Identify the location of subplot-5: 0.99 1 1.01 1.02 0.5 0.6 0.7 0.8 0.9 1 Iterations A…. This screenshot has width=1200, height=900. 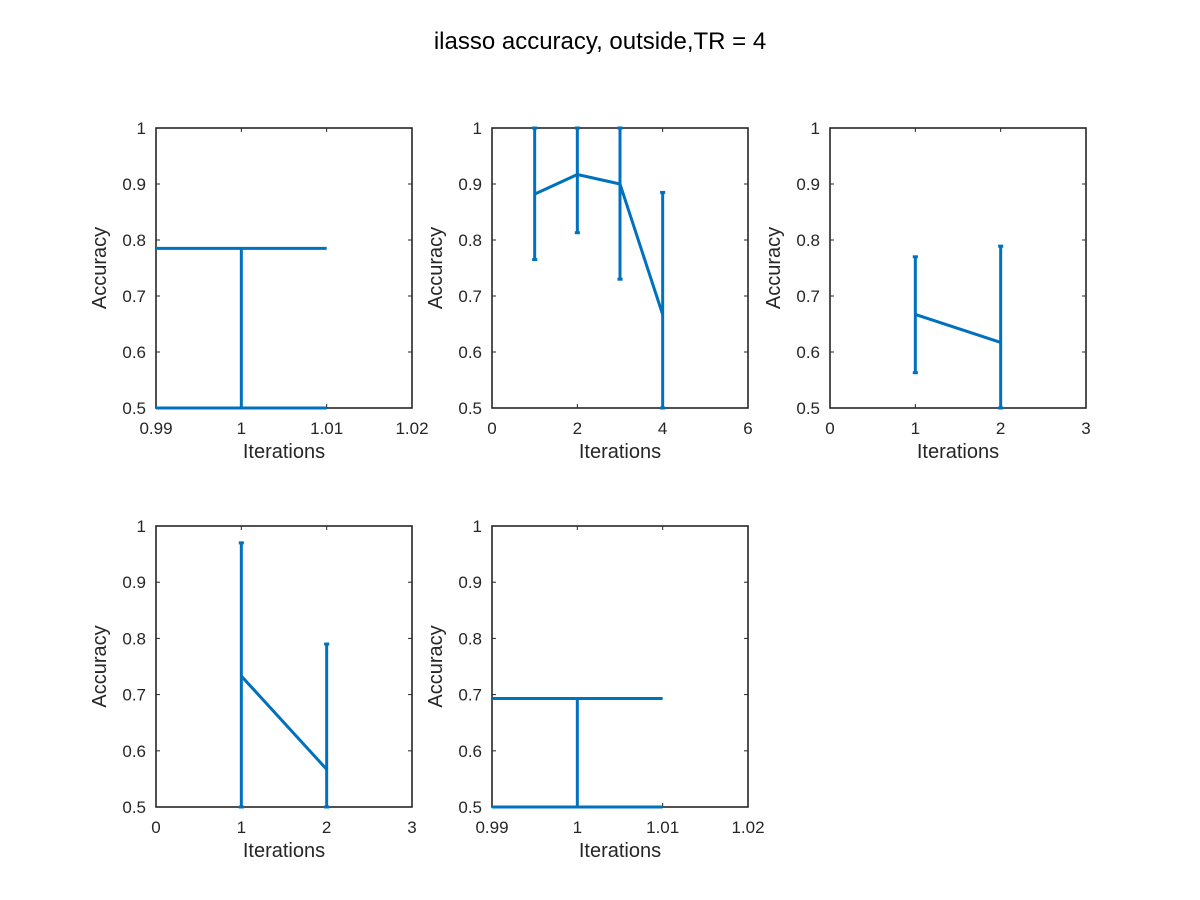
(595, 689).